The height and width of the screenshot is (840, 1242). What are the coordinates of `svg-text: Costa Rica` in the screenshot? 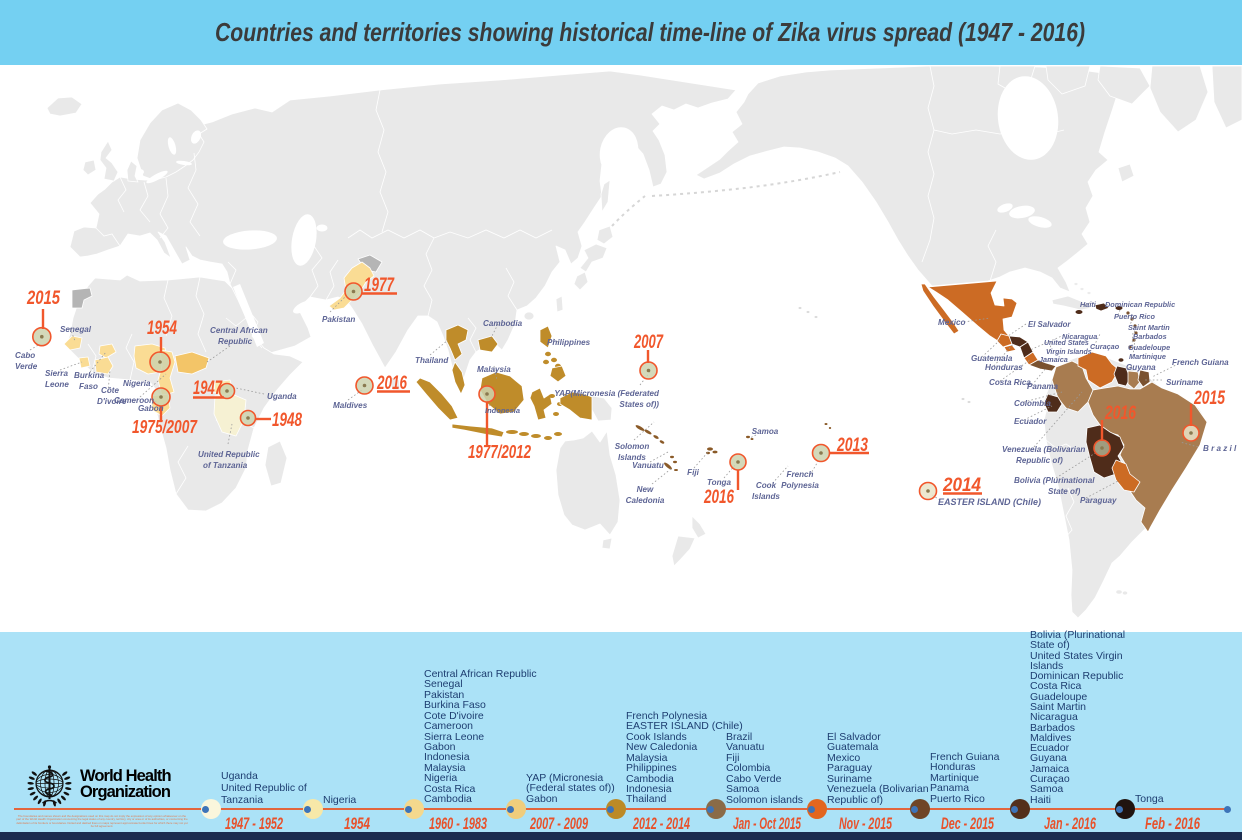 It's located at (1010, 382).